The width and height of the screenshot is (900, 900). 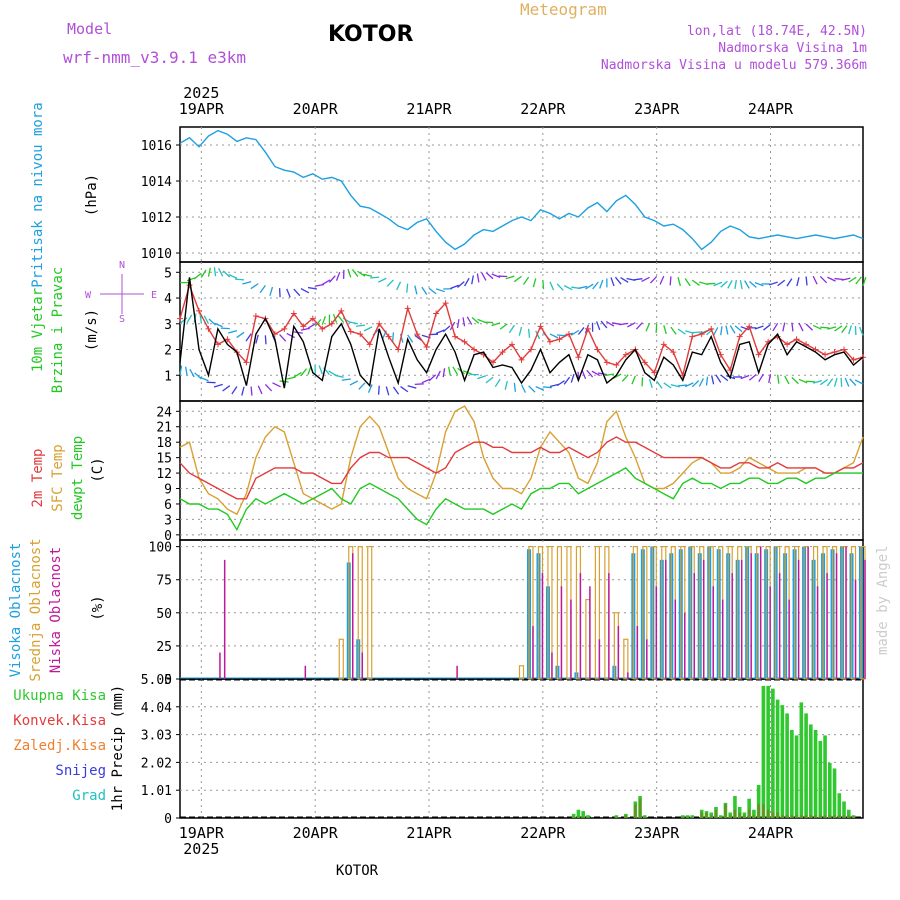 What do you see at coordinates (657, 109) in the screenshot?
I see `top-day-label: 23APR` at bounding box center [657, 109].